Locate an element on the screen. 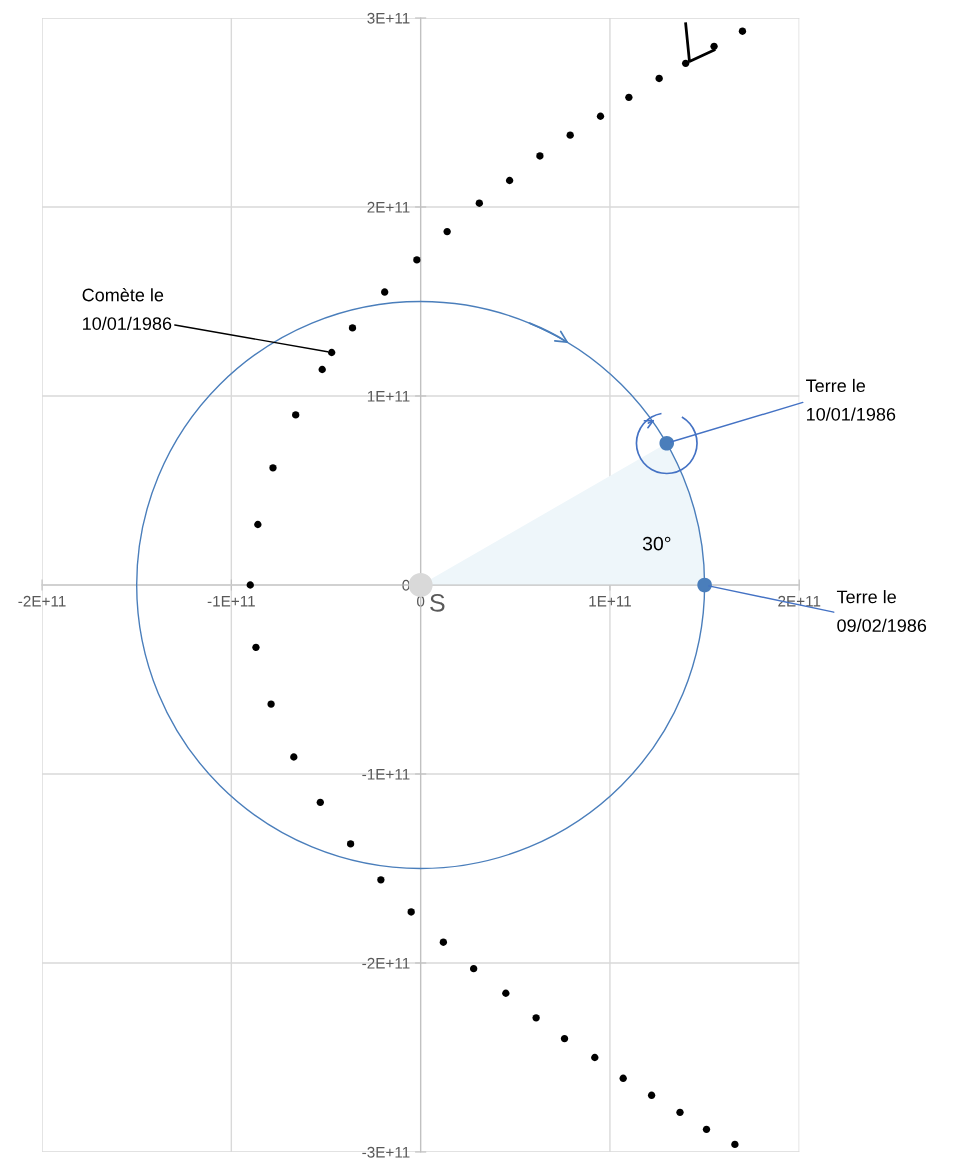 This screenshot has width=964, height=1160. y-tick-label: 1E+11 is located at coordinates (388, 396).